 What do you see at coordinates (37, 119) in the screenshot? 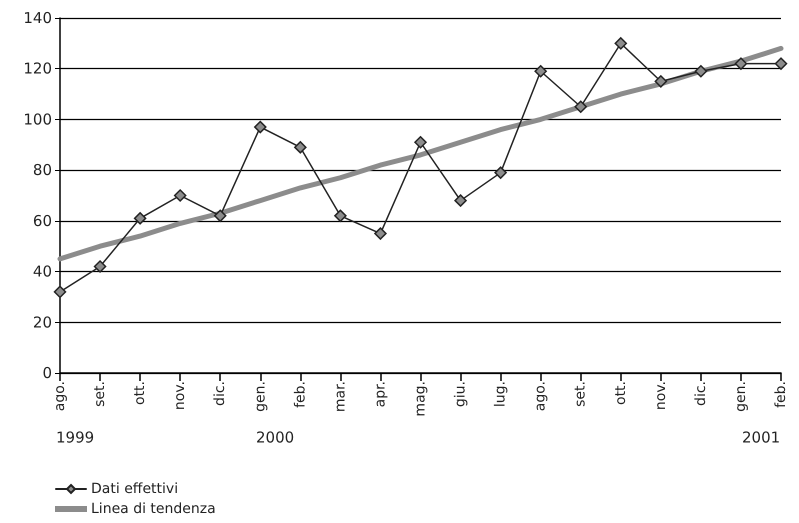
I see `y-tick-label: 100` at bounding box center [37, 119].